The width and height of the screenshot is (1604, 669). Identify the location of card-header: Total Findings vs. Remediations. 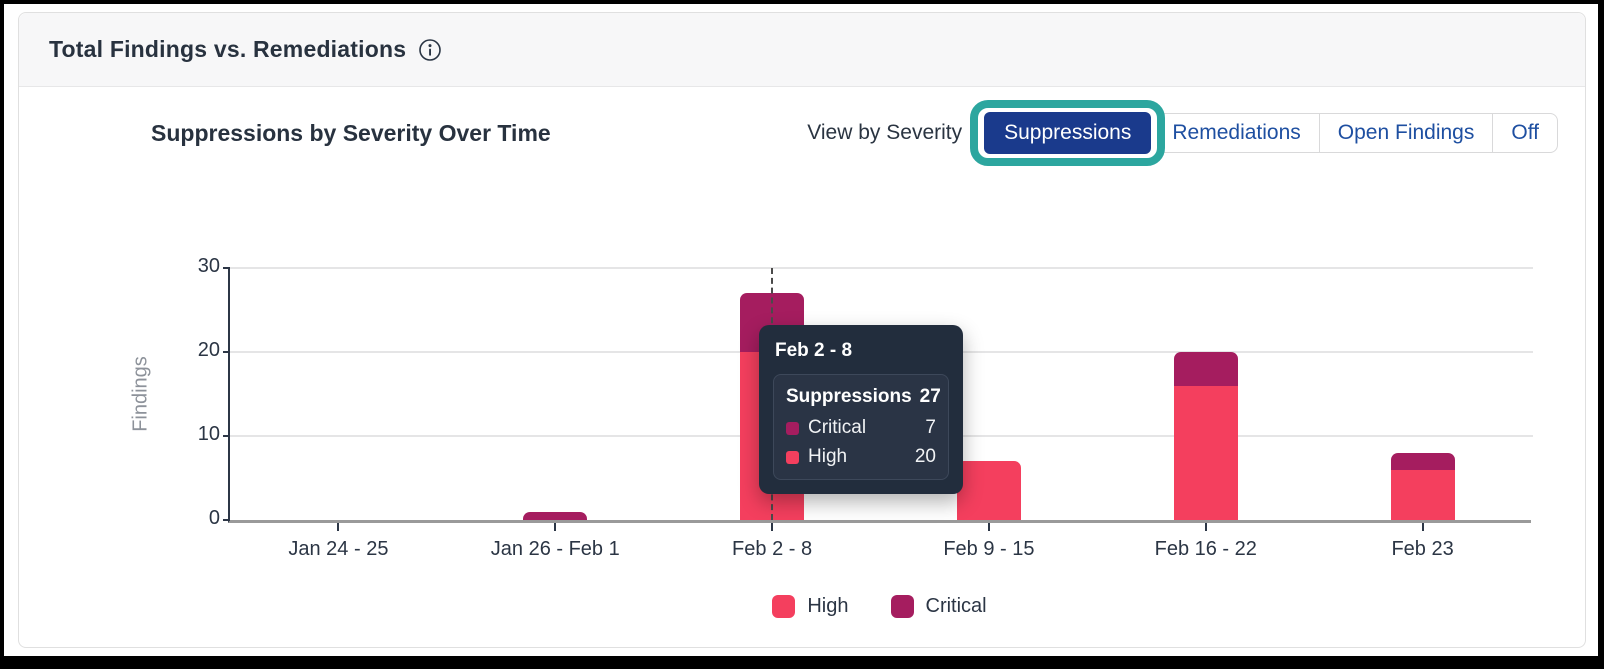
(802, 50).